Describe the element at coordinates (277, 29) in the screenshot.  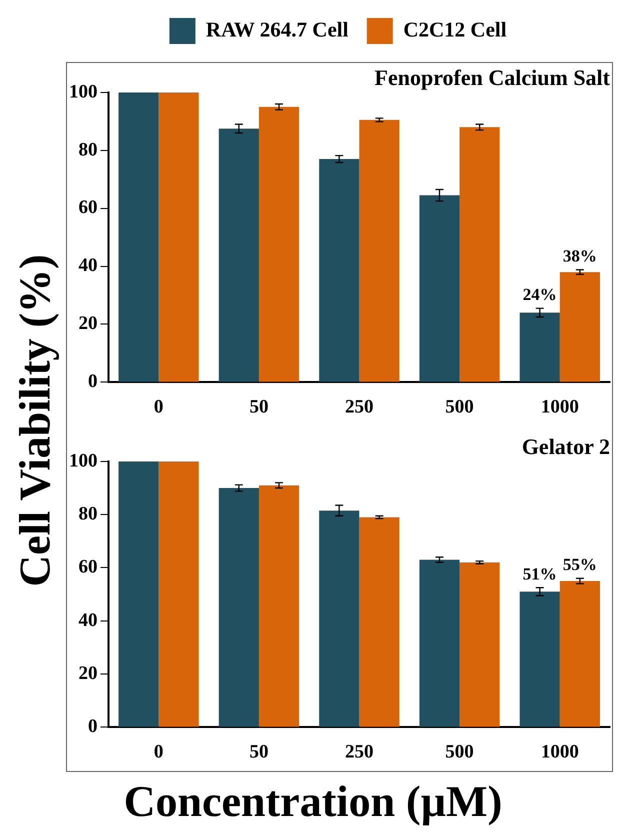
I see `legend-label: RAW 264.7 Cell` at that location.